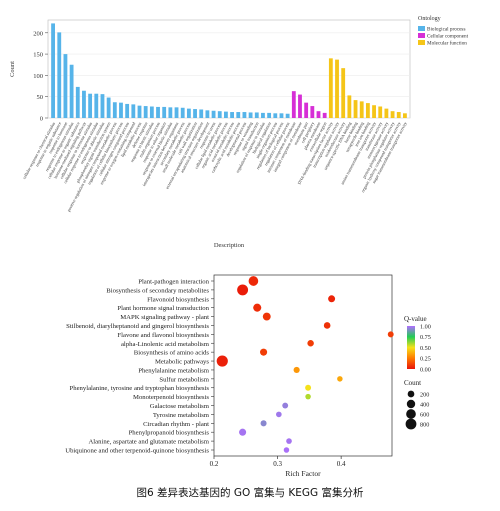 This screenshot has height=511, width=500. Describe the element at coordinates (38, 33) in the screenshot. I see `y-tick-label: 200` at that location.